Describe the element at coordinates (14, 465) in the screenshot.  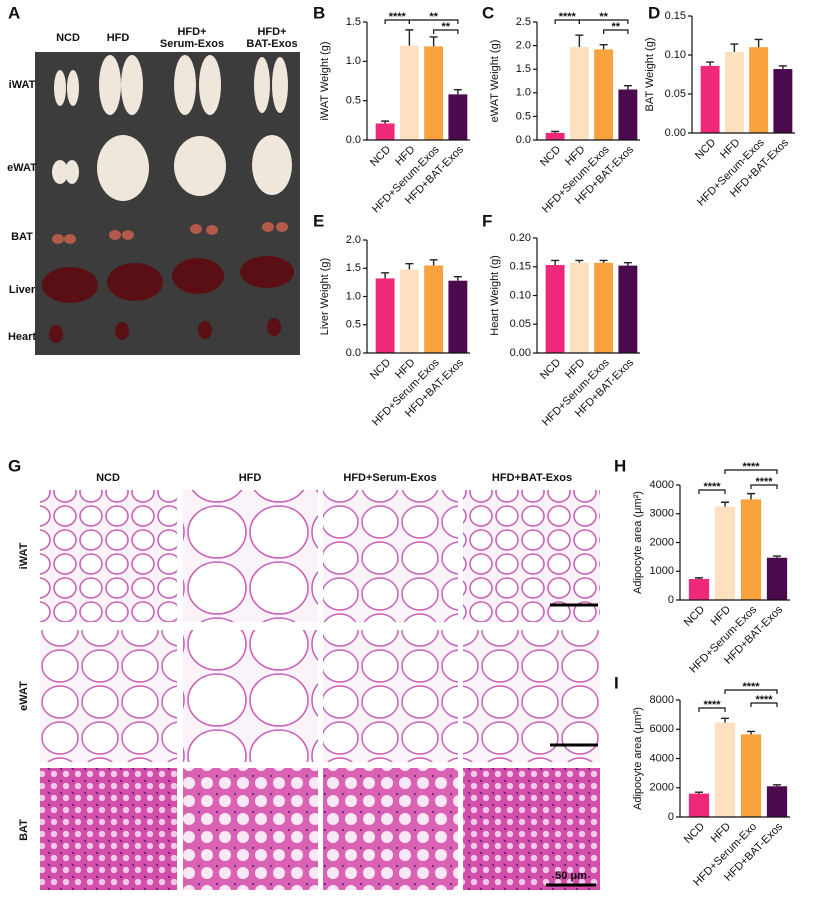
I see `panel-letter: G` at that location.